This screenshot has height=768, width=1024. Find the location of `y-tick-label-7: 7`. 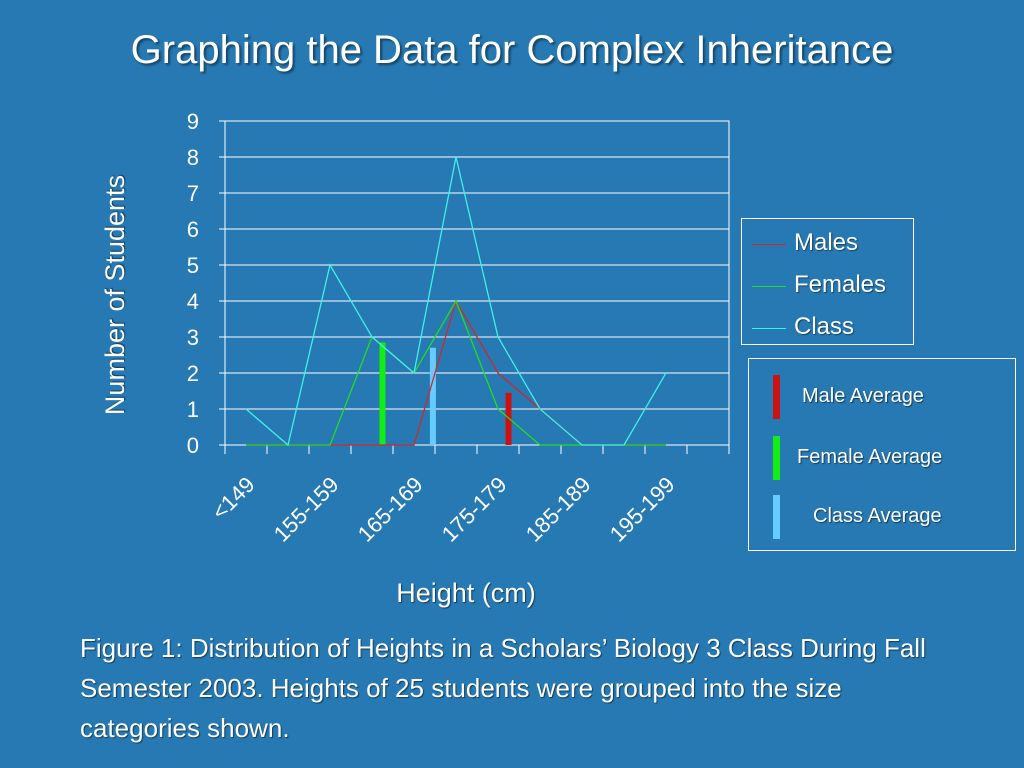

y-tick-label-7: 7 is located at coordinates (193, 193).